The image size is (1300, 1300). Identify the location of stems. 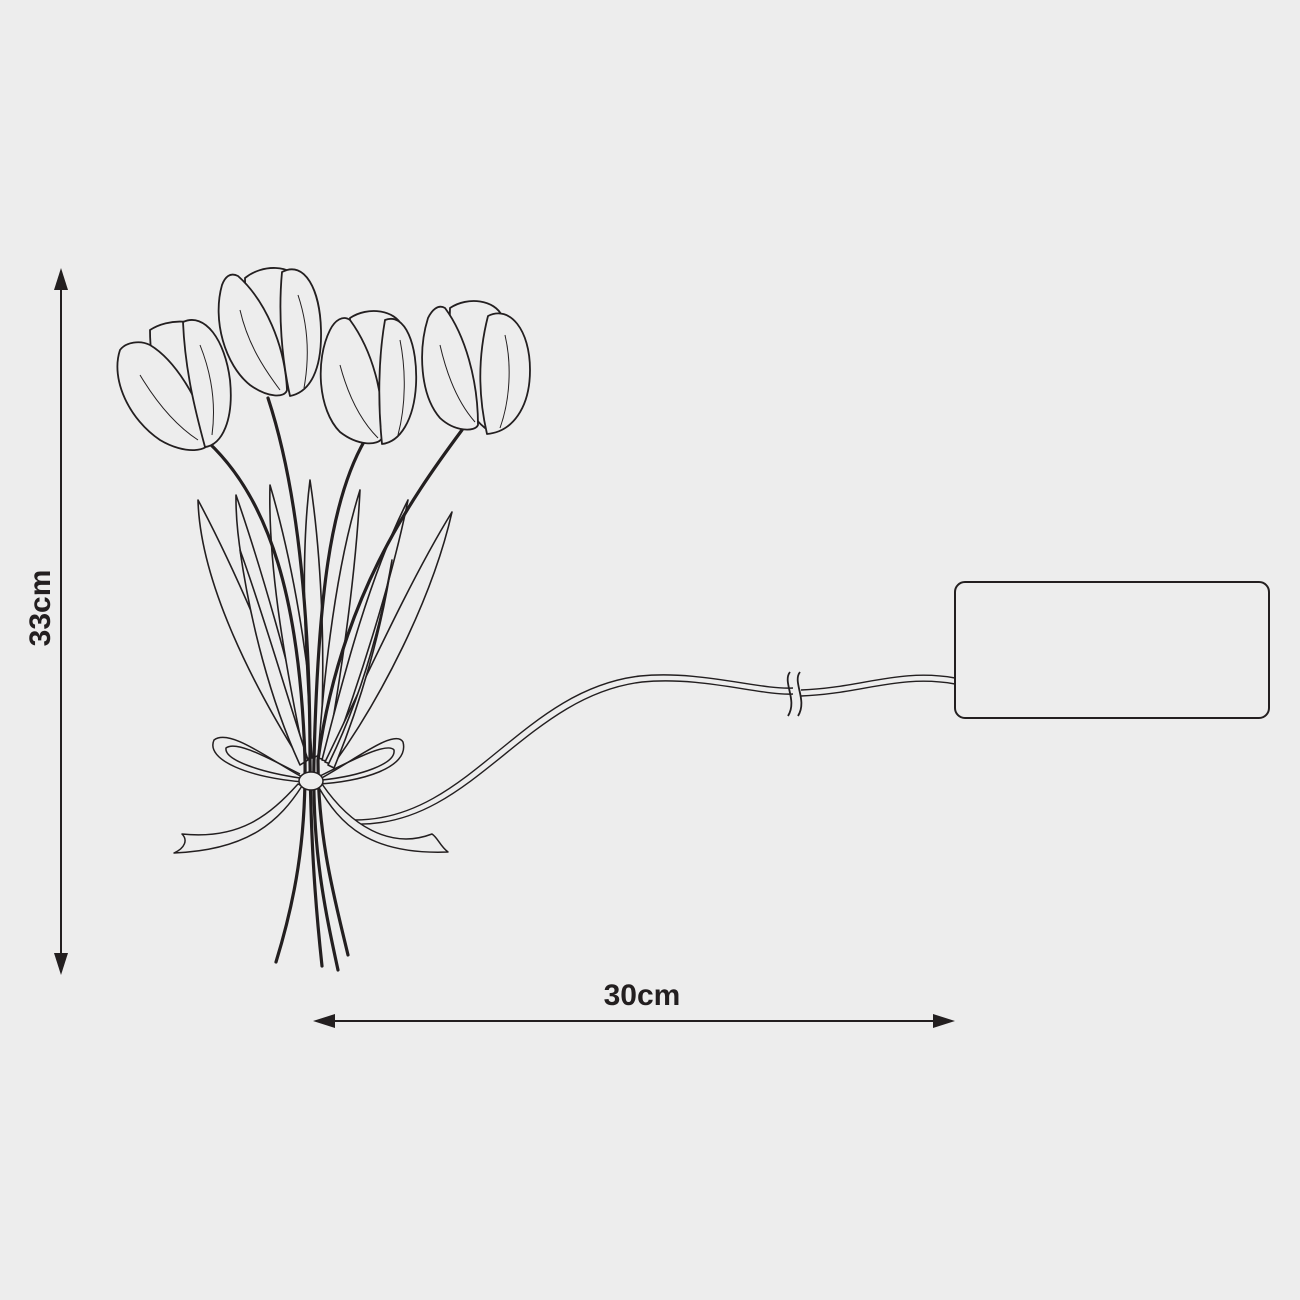
(335, 684).